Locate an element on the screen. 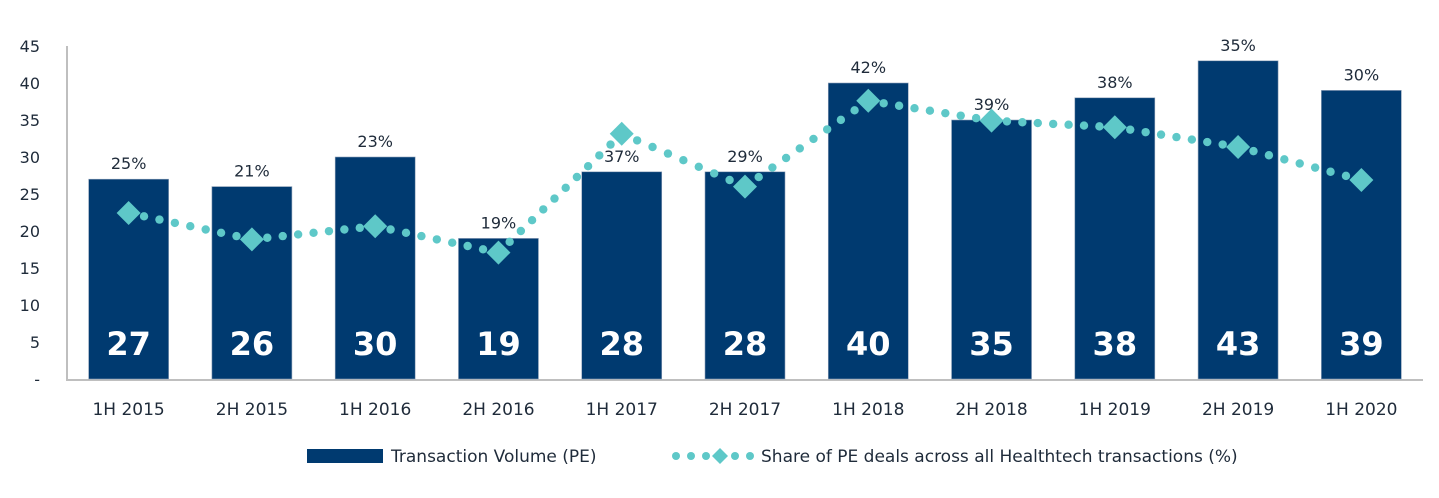 This screenshot has width=1439, height=498. legend-swatch-line is located at coordinates (713, 456).